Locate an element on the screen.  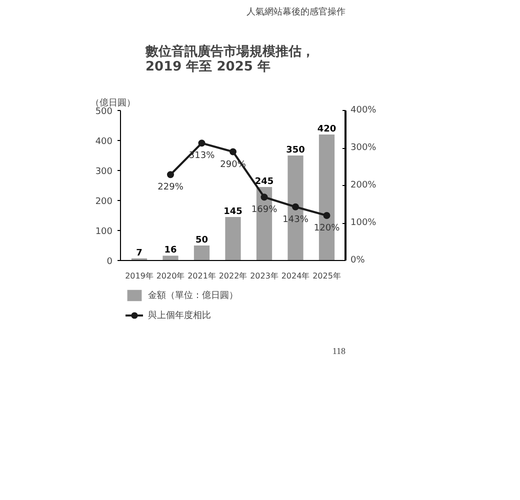
data-label: 313% is located at coordinates (202, 156).